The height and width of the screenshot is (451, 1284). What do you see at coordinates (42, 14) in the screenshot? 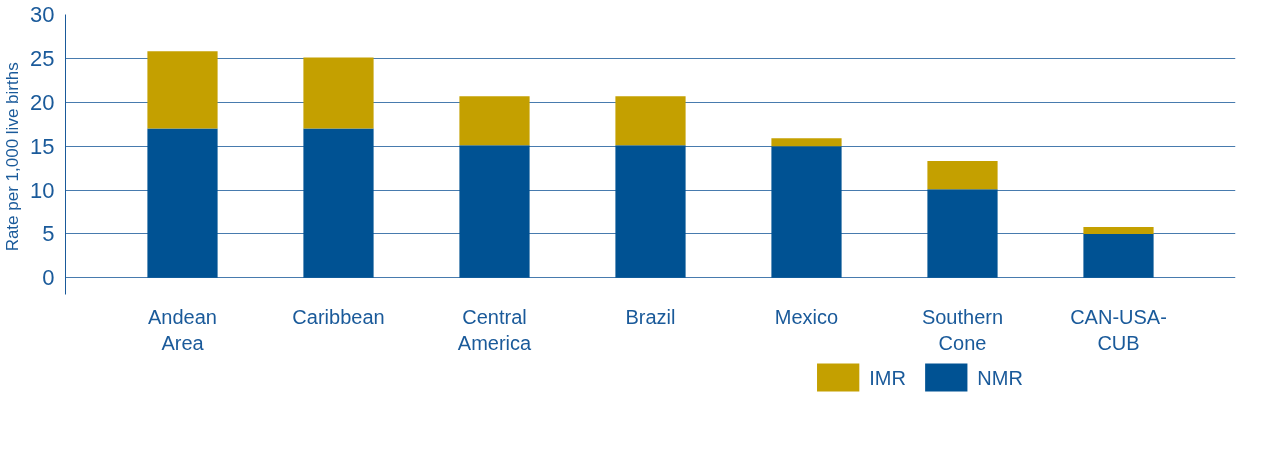
I see `y-tick-label: 30` at bounding box center [42, 14].